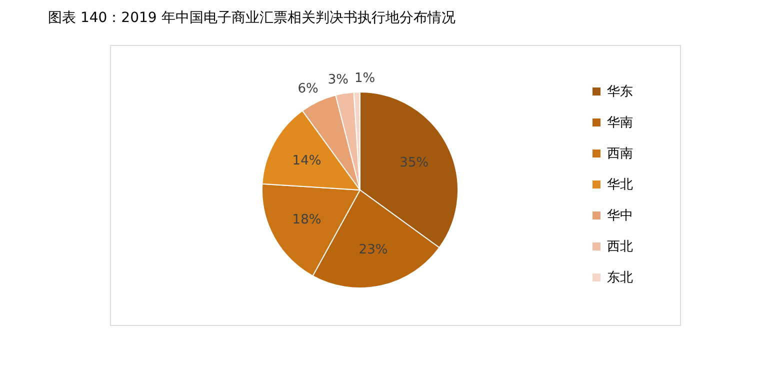 The width and height of the screenshot is (775, 388). I want to click on legend-label: 华东, so click(620, 92).